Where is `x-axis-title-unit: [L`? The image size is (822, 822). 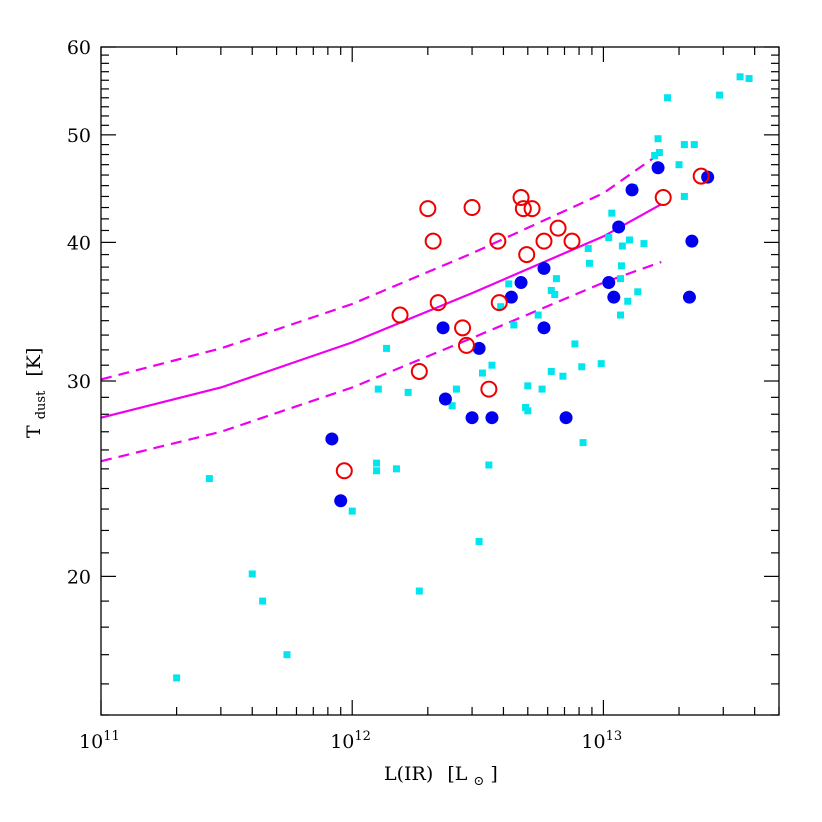 x-axis-title-unit: [L is located at coordinates (457, 774).